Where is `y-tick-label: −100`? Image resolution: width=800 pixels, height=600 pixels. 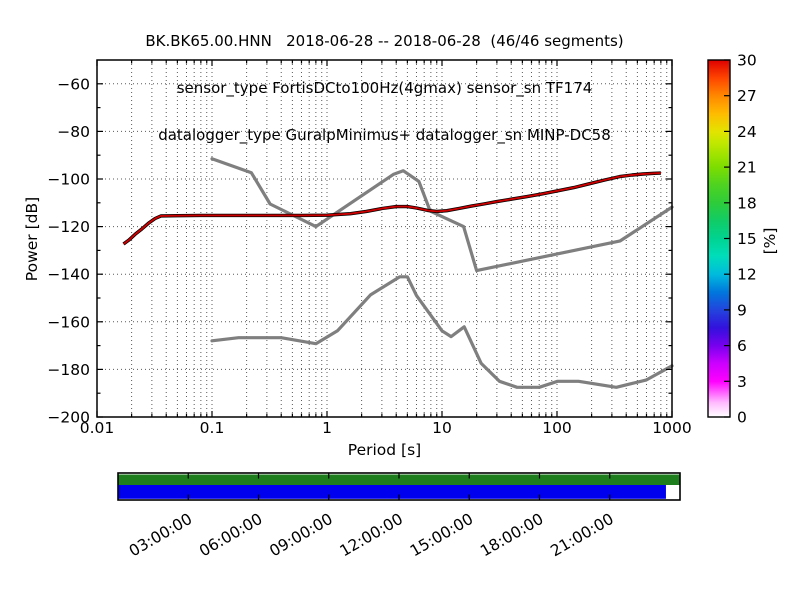
y-tick-label: −100 is located at coordinates (68, 180).